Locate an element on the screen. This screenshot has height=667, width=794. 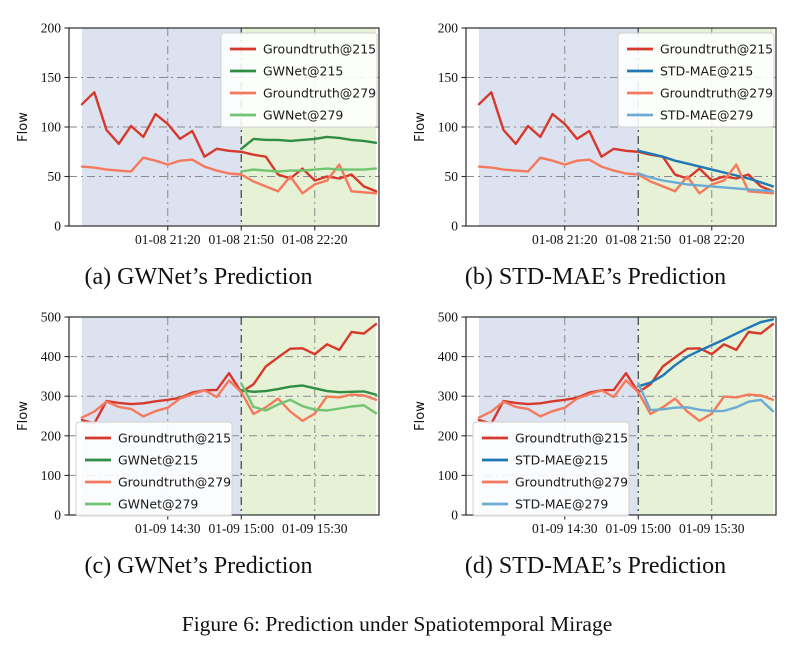
subplot-a-caption: (a) GWNet’s Prediction is located at coordinates (198, 277).